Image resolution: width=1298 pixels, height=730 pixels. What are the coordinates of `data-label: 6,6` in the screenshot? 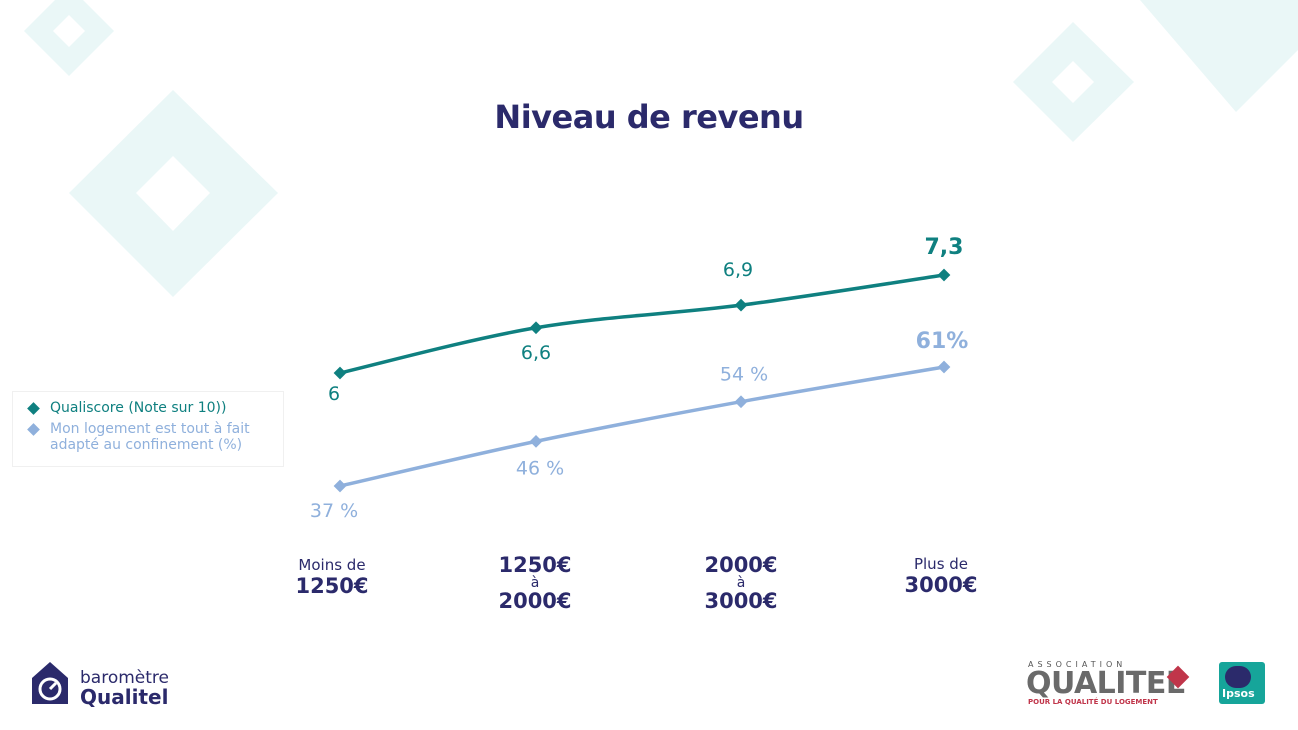 It's located at (536, 353).